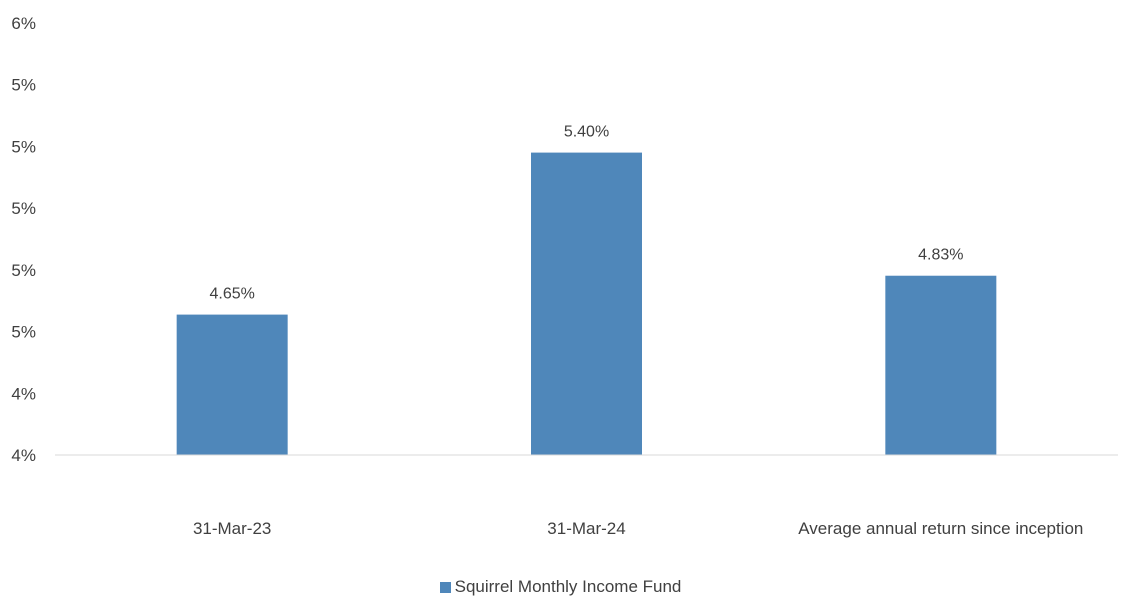 The height and width of the screenshot is (606, 1121). What do you see at coordinates (940, 528) in the screenshot?
I see `x-tick-label: Average annual return since inception` at bounding box center [940, 528].